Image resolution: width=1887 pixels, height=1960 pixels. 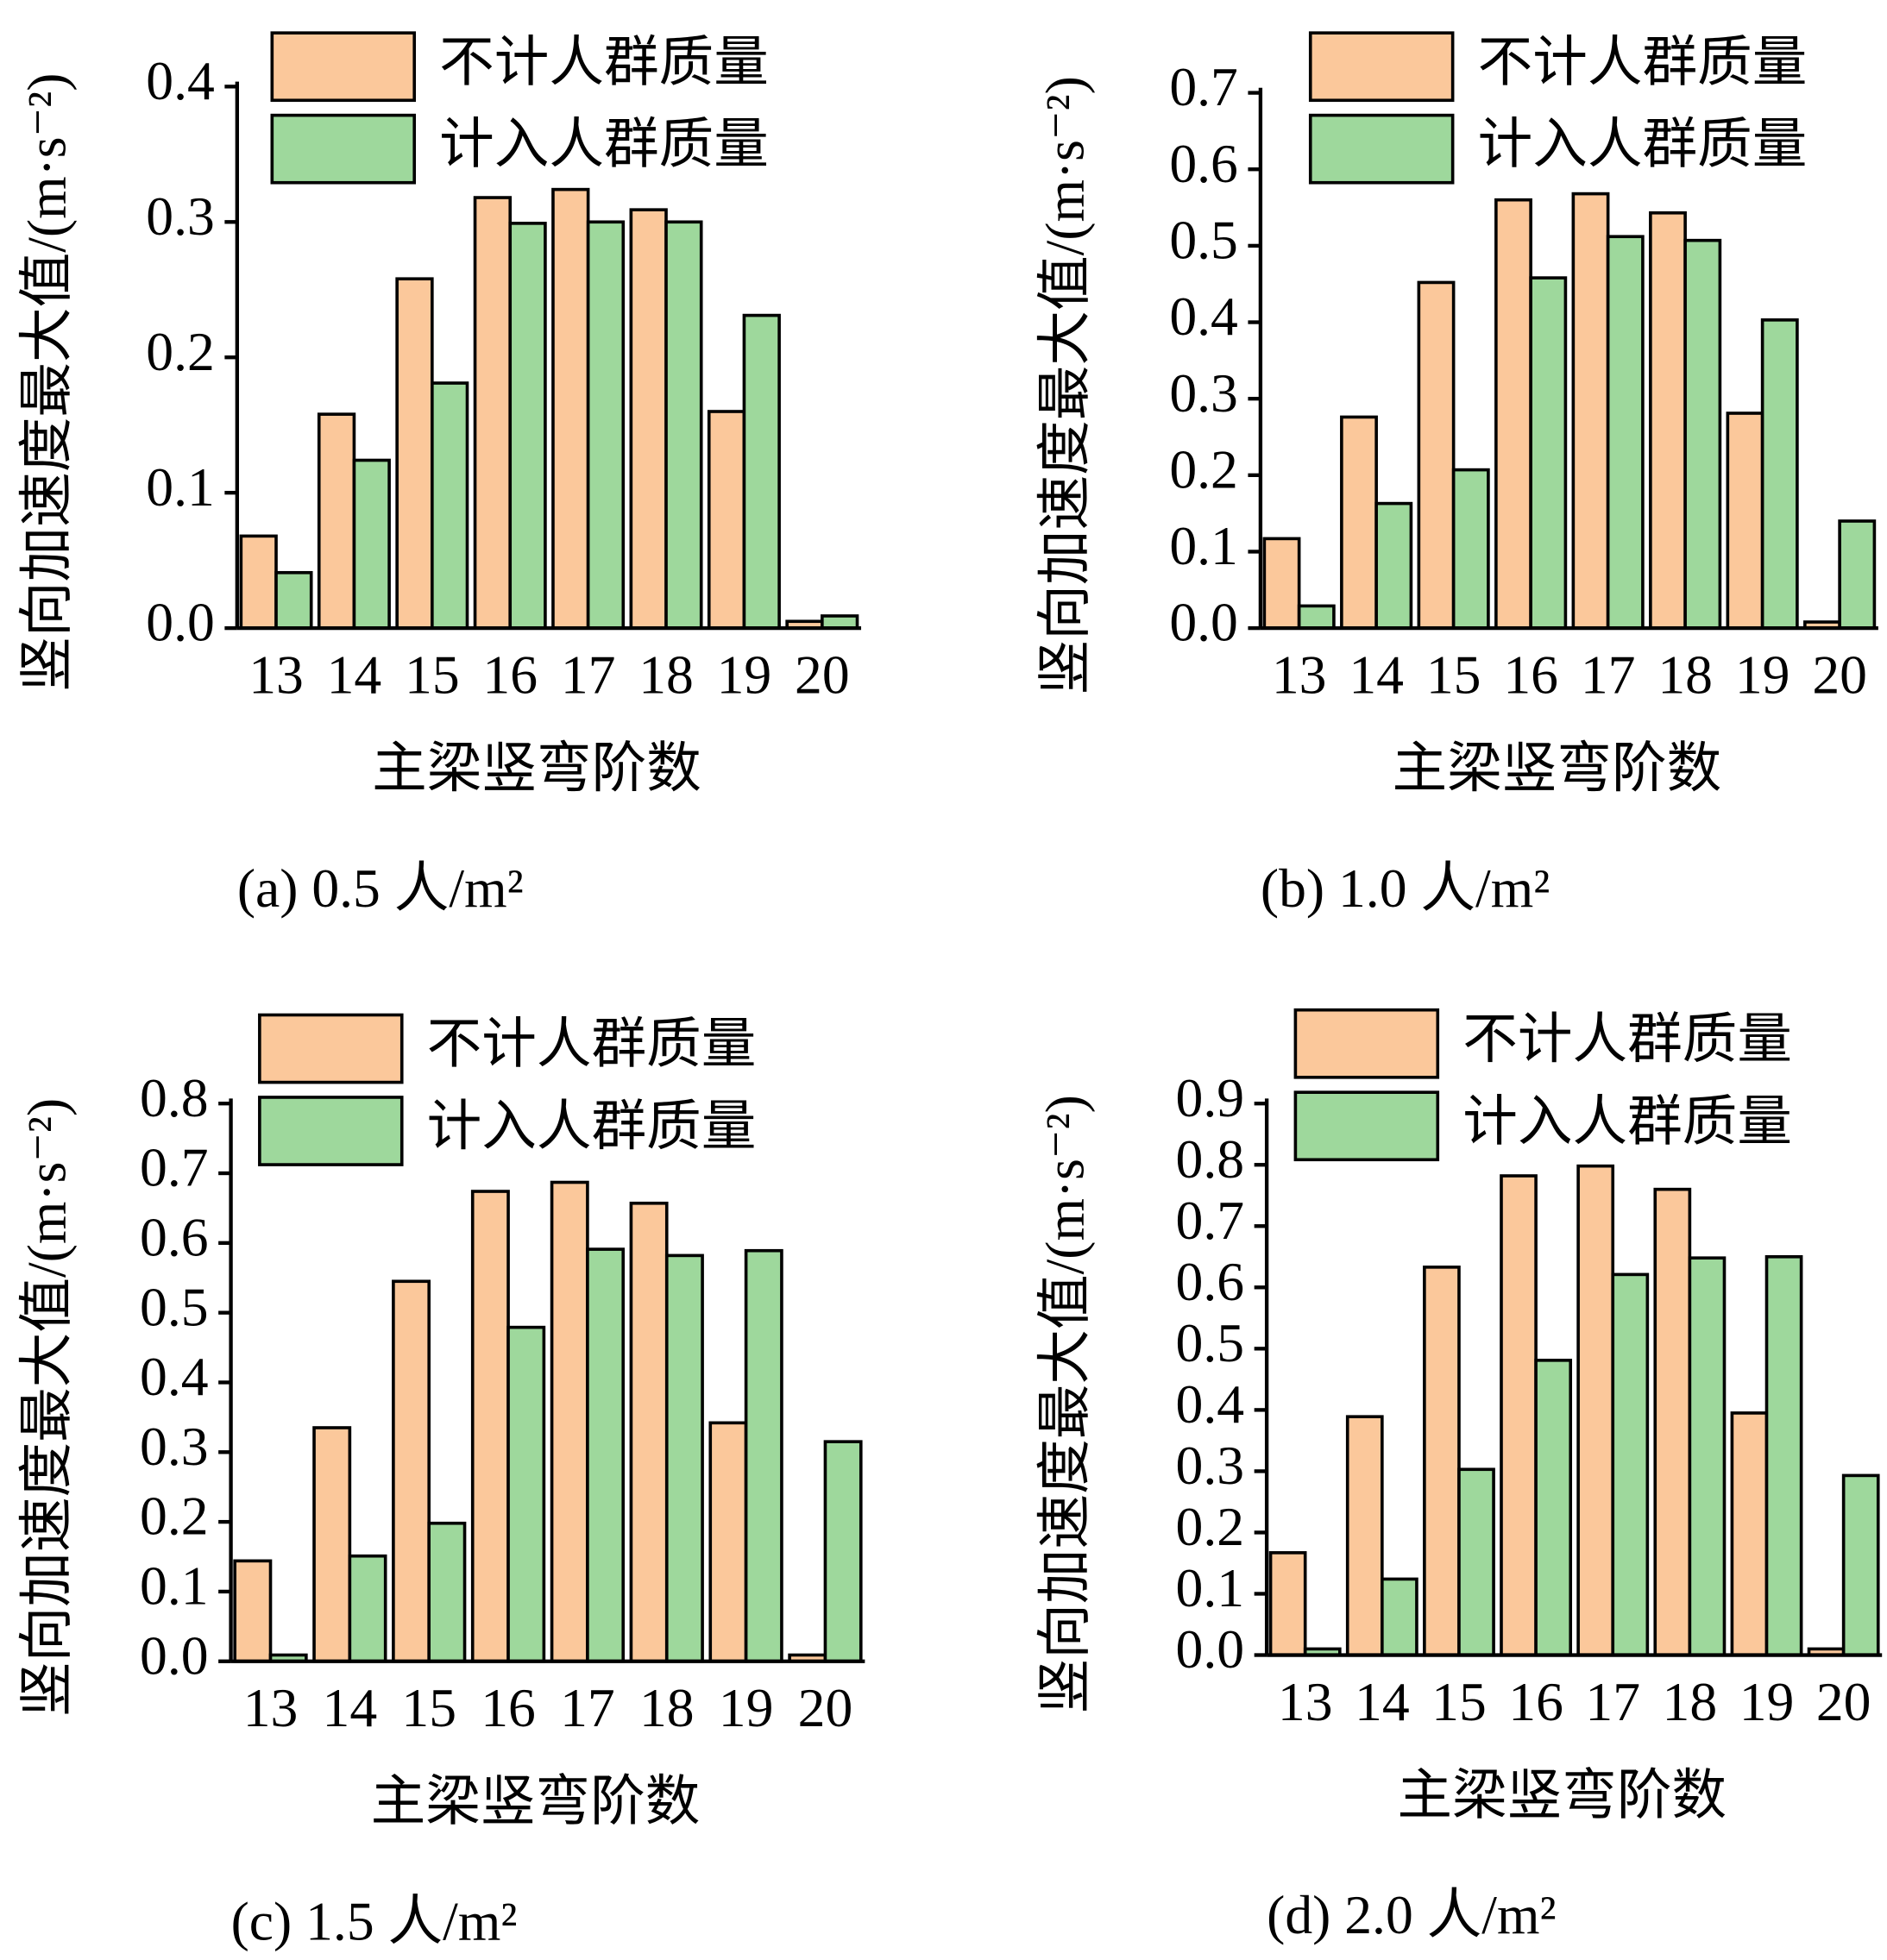 I want to click on caption: (b) 1.0 人/m², so click(x=1405, y=888).